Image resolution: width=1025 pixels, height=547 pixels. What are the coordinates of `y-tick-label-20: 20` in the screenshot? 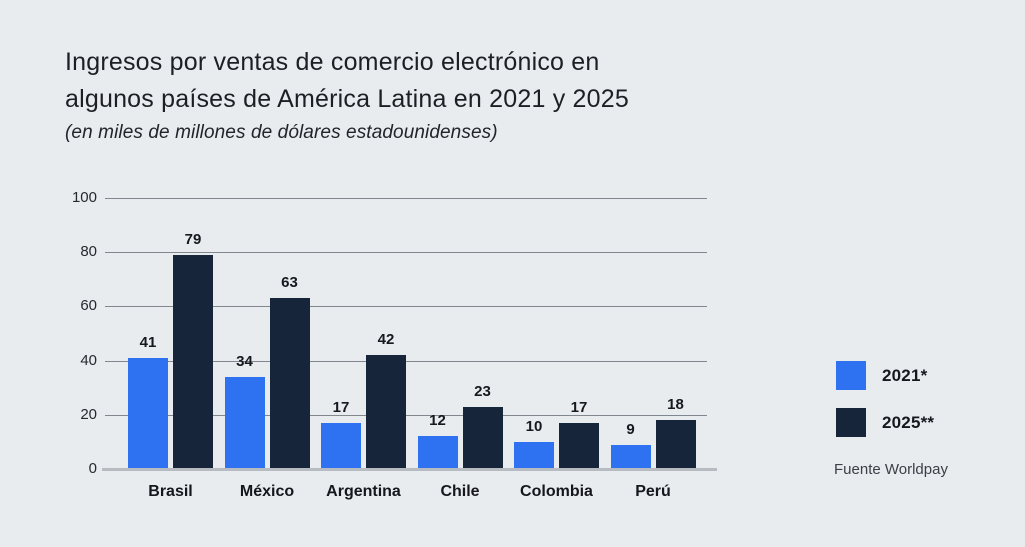 It's located at (88, 414).